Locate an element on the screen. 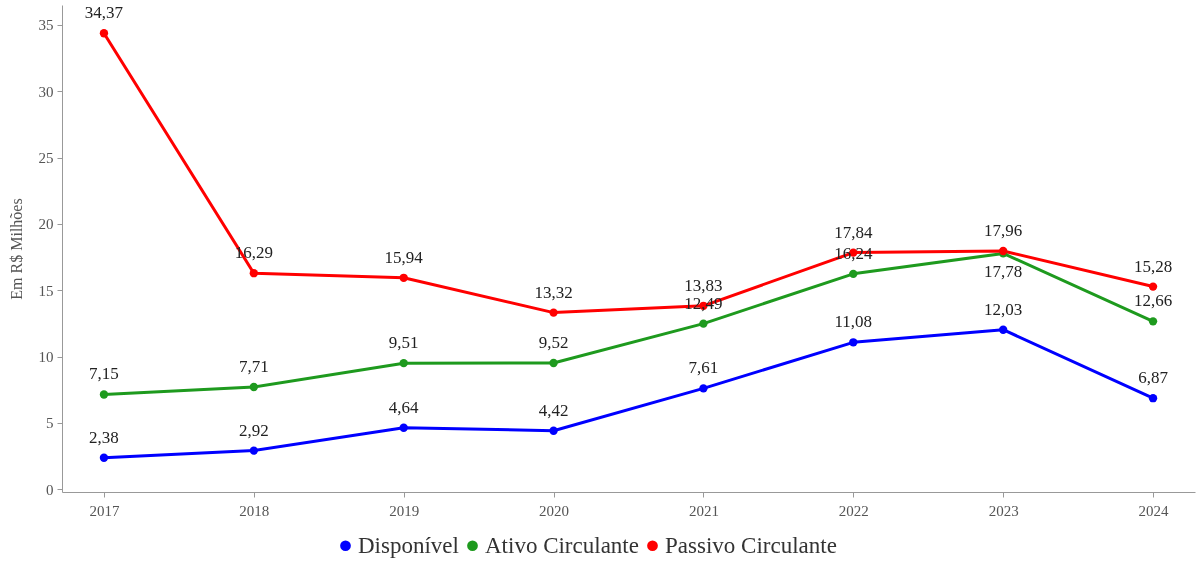  y-tick-label: 35 is located at coordinates (46, 25).